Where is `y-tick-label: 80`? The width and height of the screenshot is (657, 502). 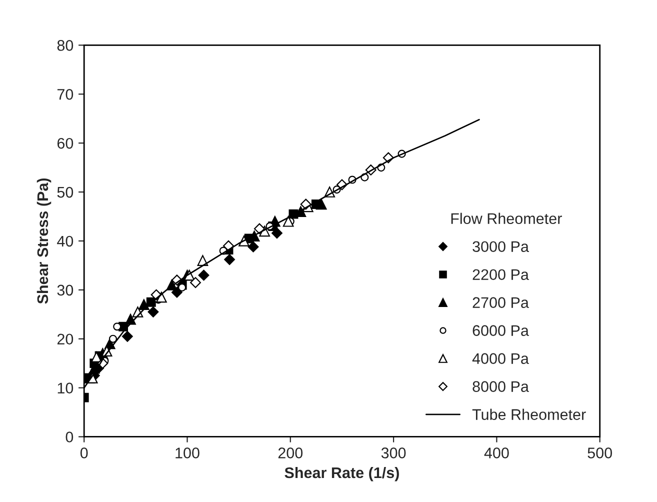
y-tick-label: 80 is located at coordinates (65, 45).